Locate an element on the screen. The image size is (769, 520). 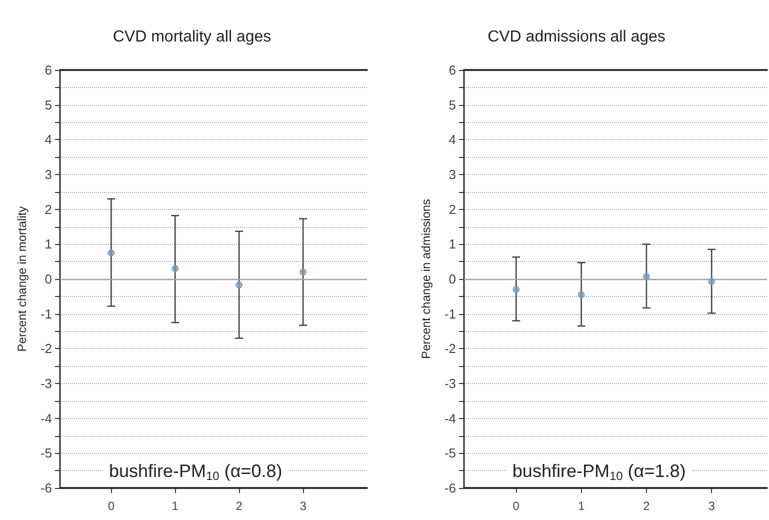
chart-title: CVD mortality all ages is located at coordinates (192, 37).